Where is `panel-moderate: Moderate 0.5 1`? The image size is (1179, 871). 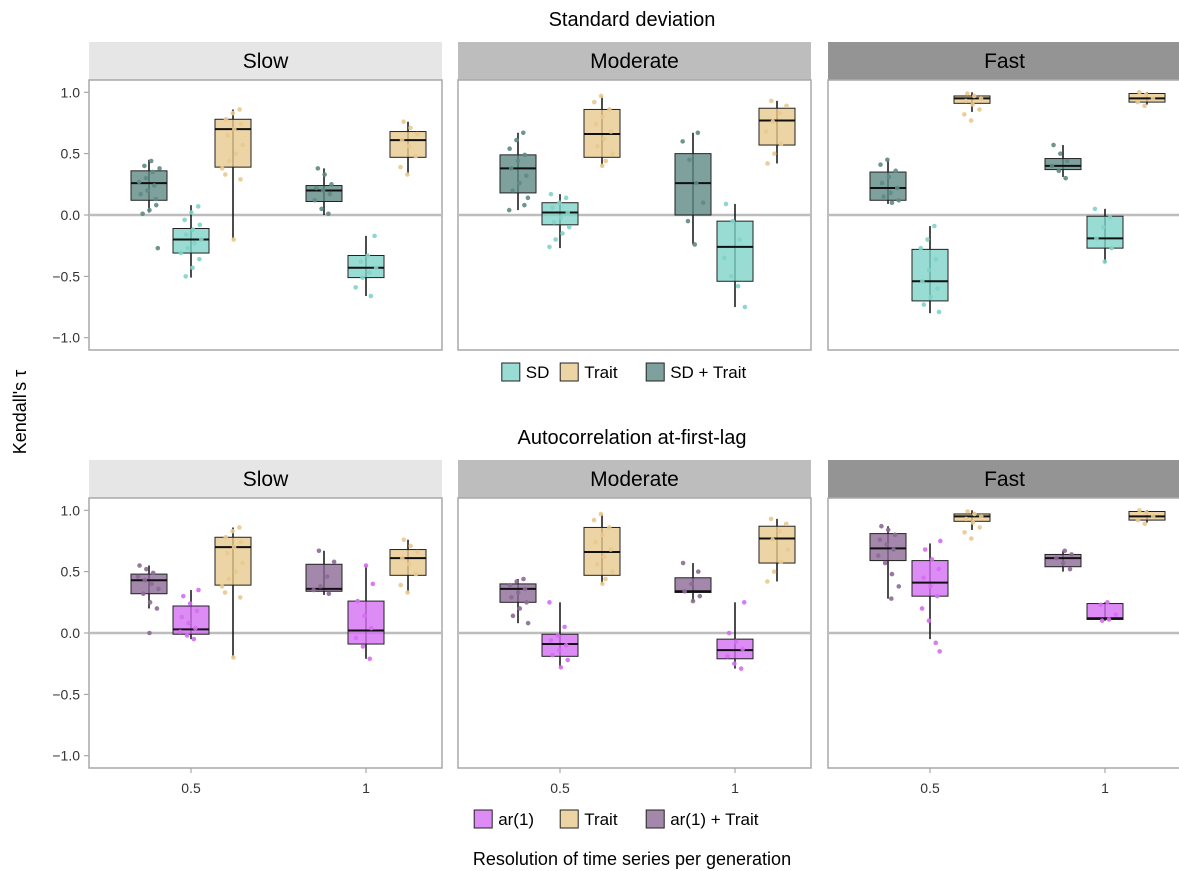
panel-moderate: Moderate 0.5 1 is located at coordinates (634, 628).